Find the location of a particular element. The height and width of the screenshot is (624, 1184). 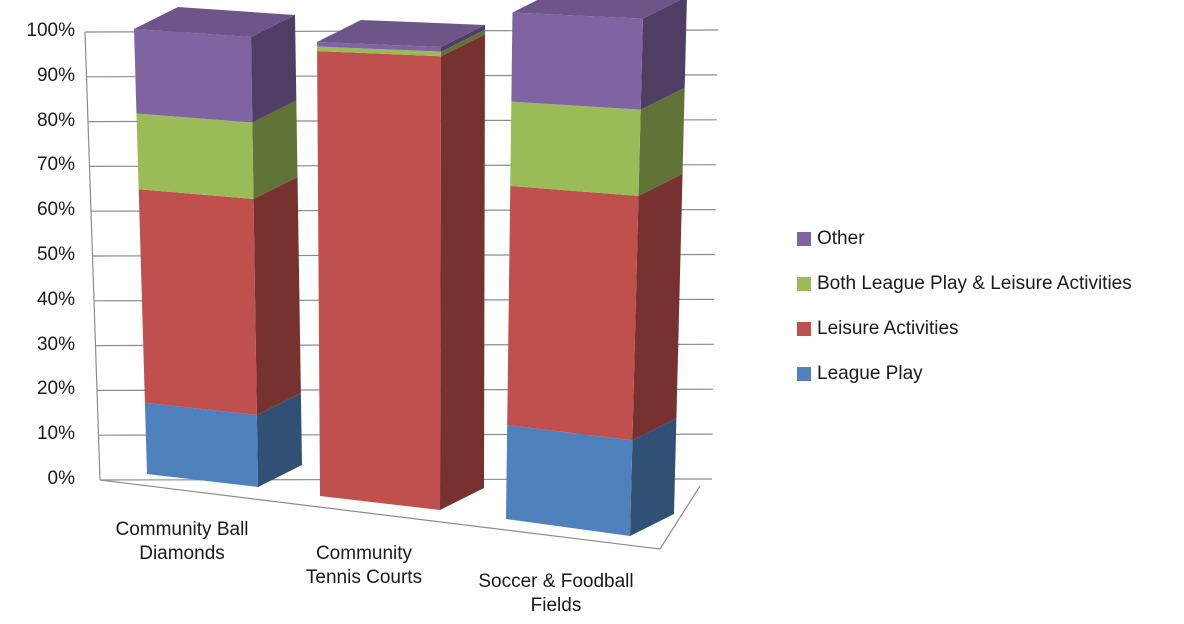

x-axis-label: Soccer & Foodball Fields is located at coordinates (556, 593).